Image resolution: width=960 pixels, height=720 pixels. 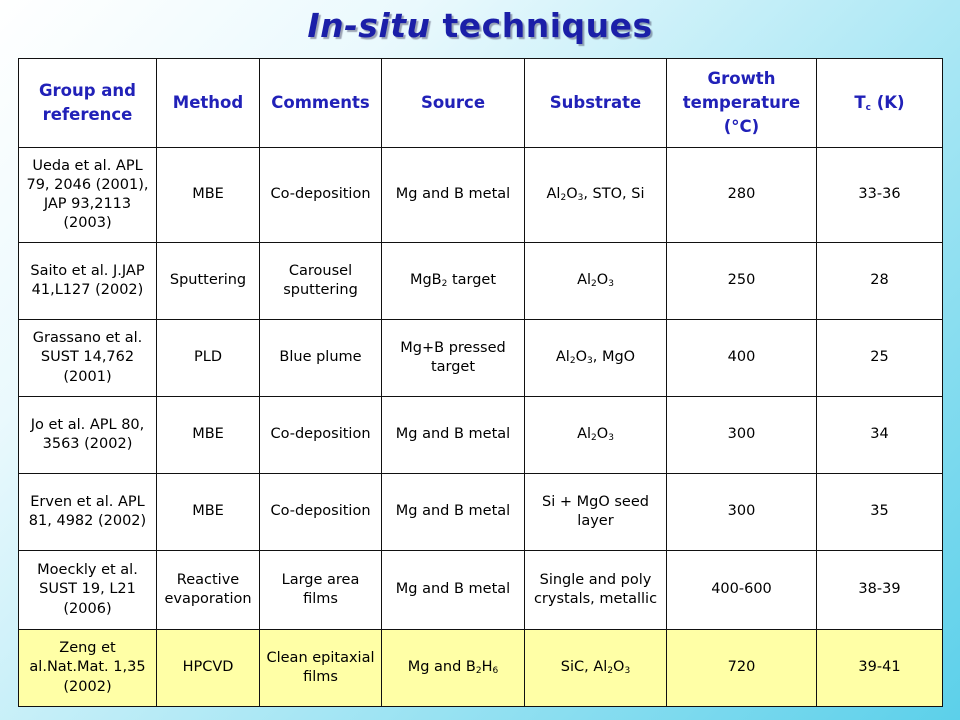 What do you see at coordinates (487, 667) in the screenshot?
I see `source-cell-part: H` at bounding box center [487, 667].